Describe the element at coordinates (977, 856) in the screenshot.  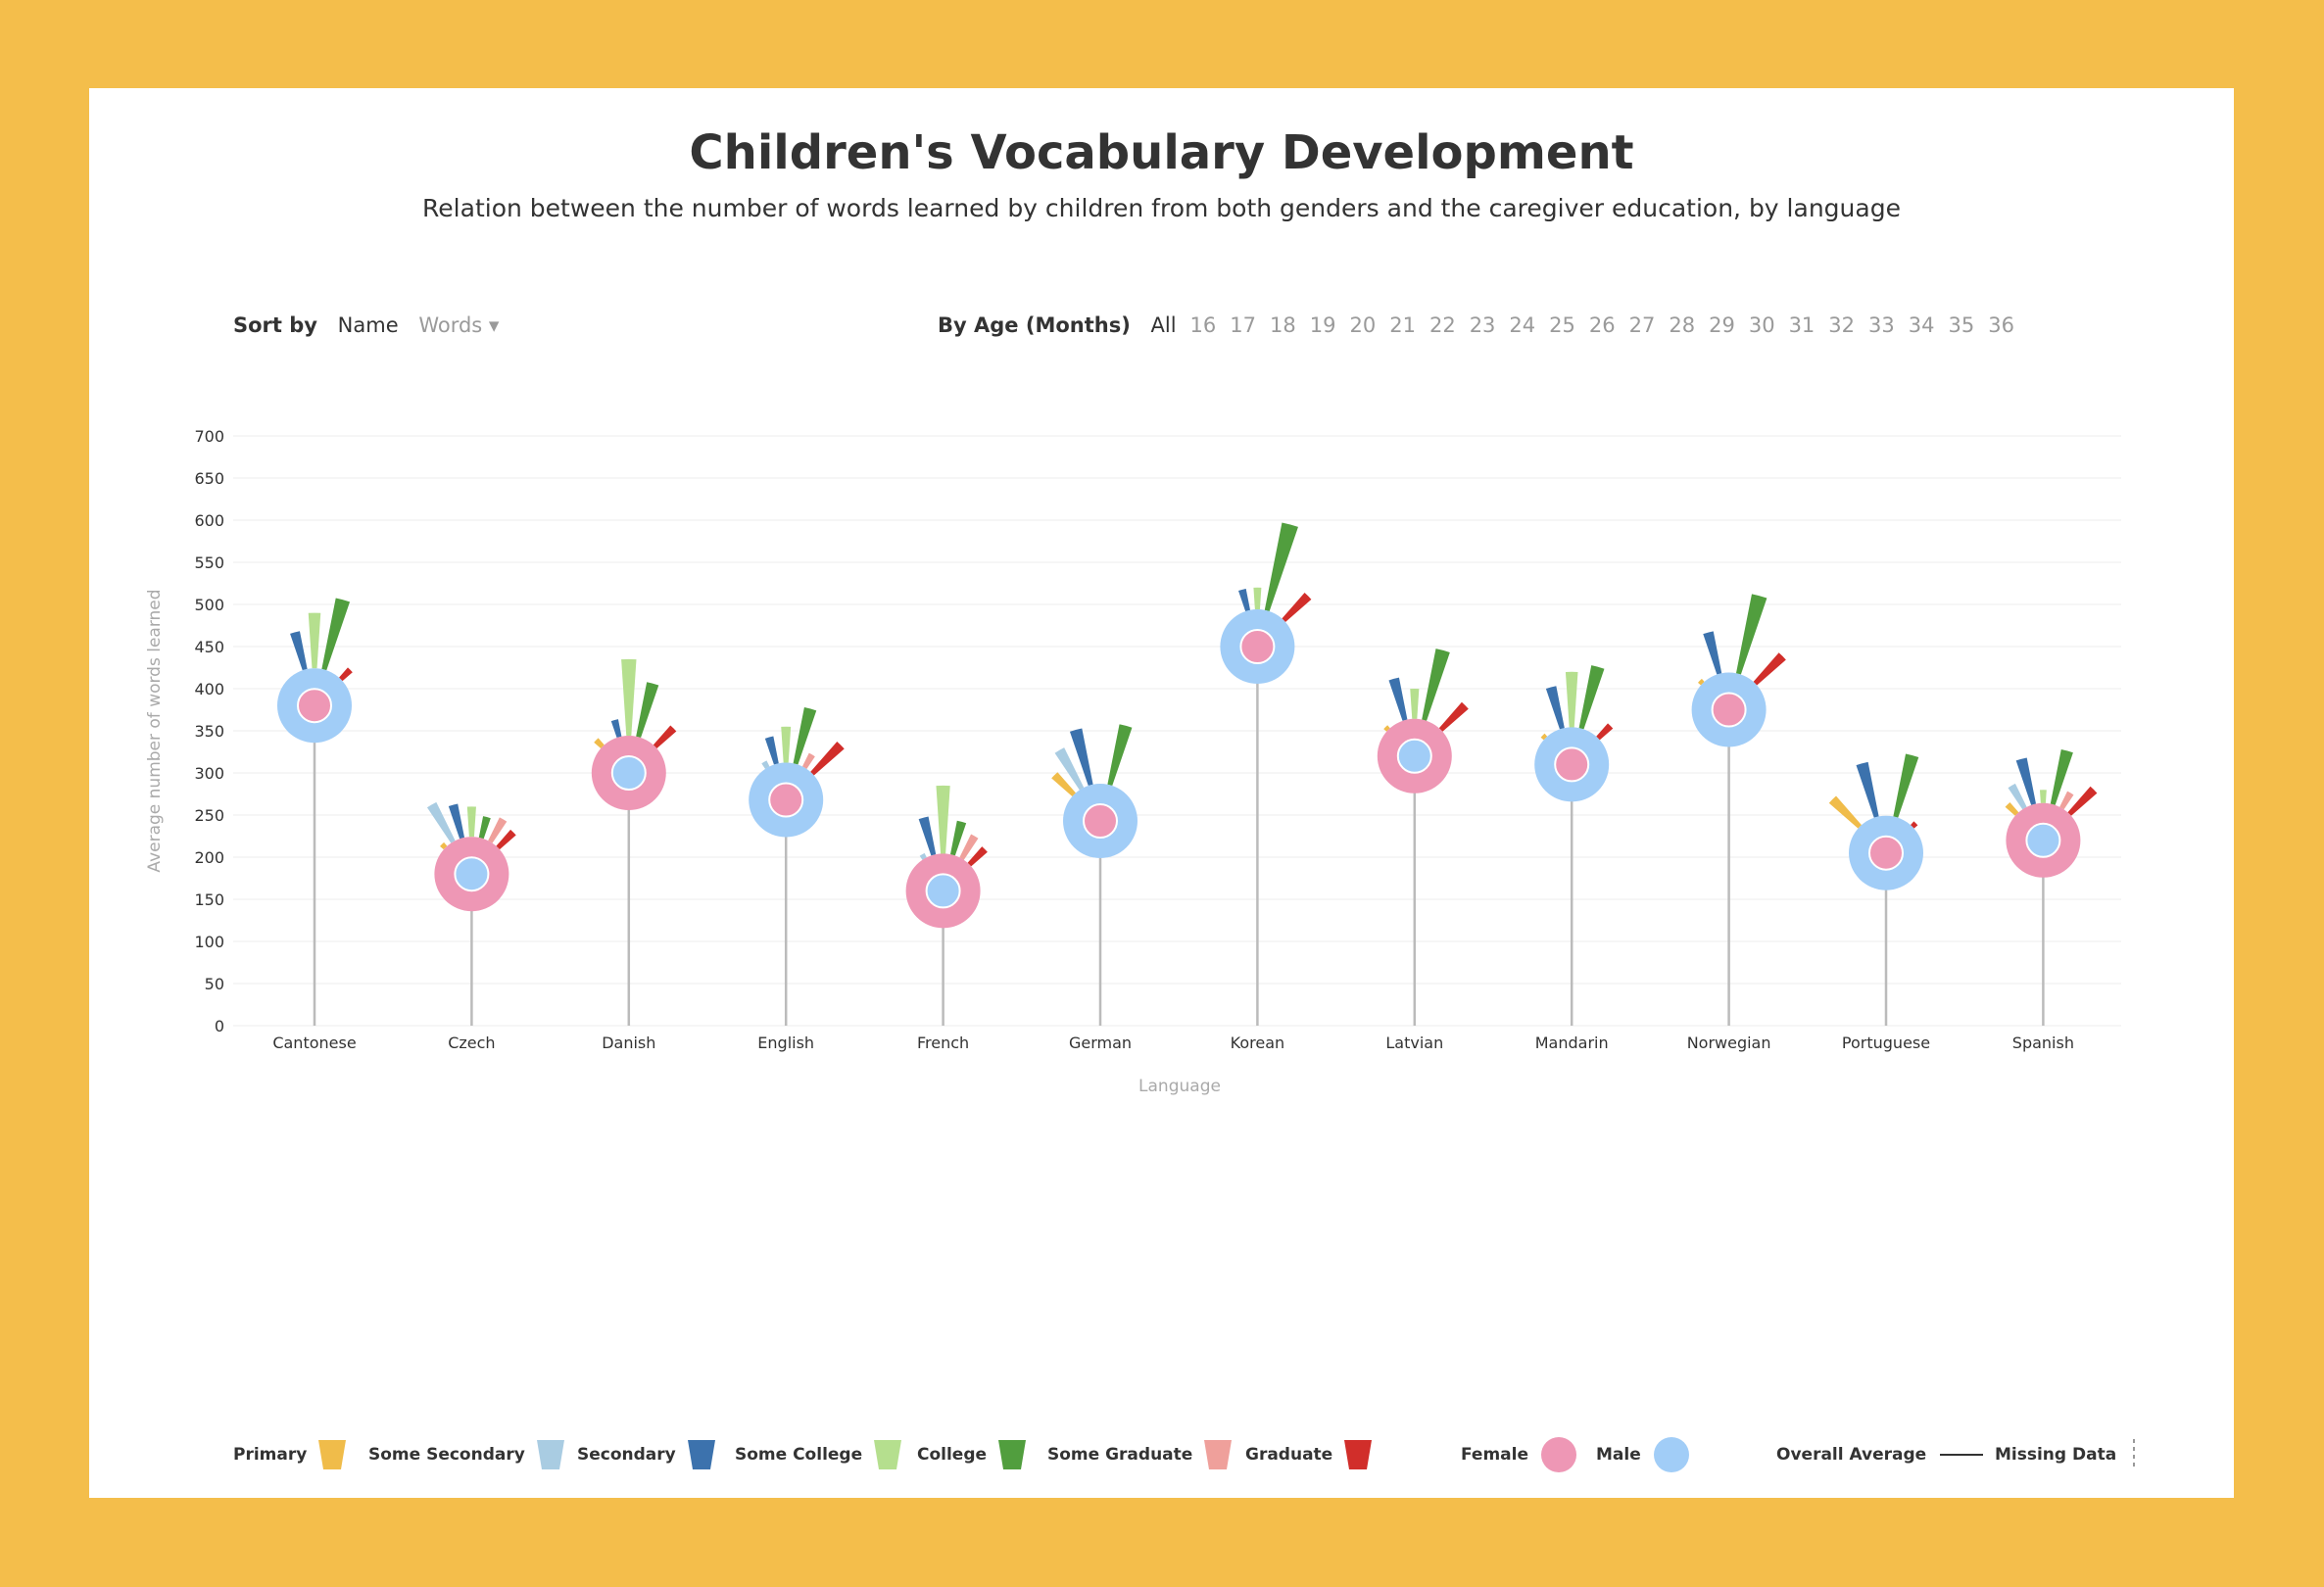
I see `wedge-french-graduate` at that location.